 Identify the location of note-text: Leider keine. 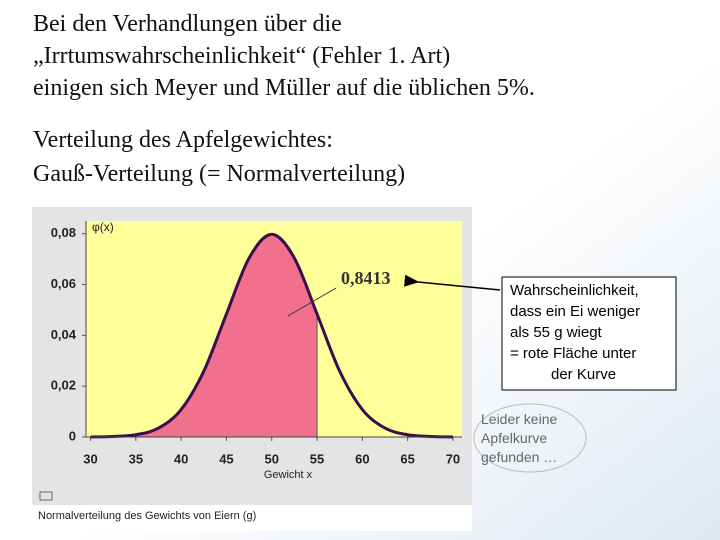
(519, 419).